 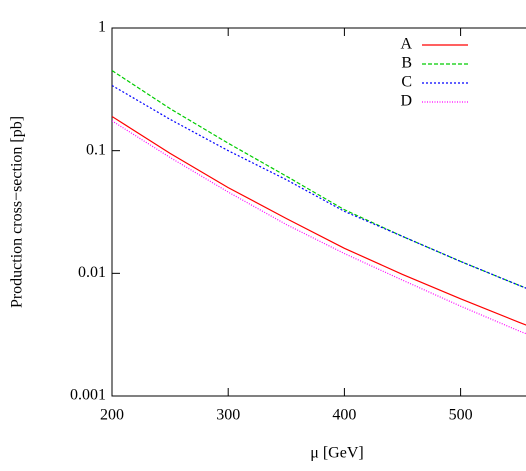 I want to click on legend-label: B, so click(x=406, y=63).